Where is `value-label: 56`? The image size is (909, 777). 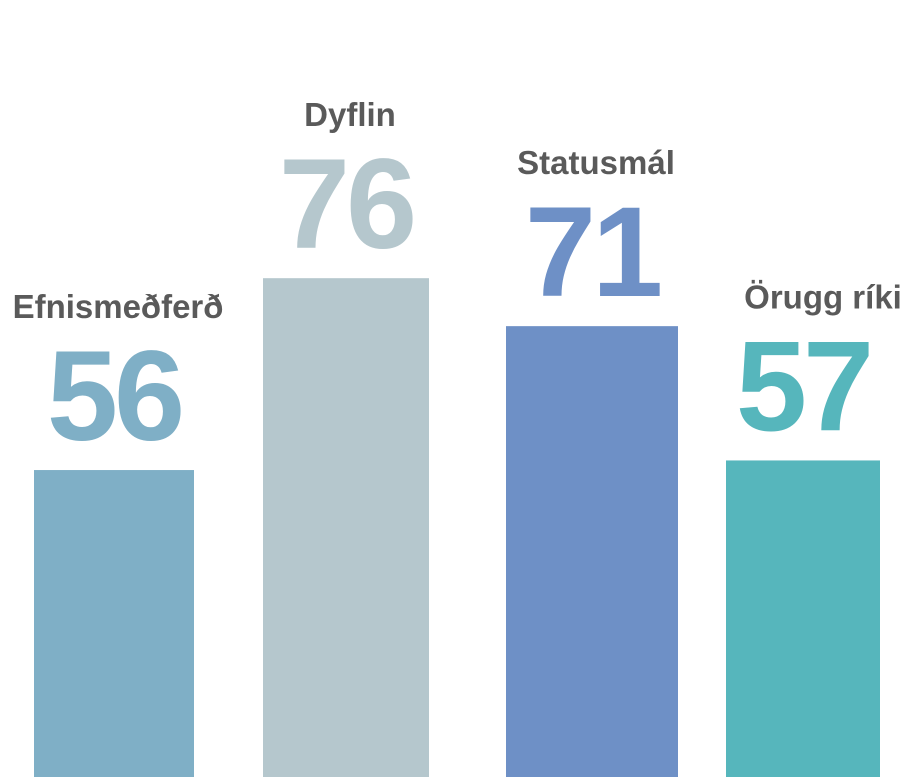
value-label: 56 is located at coordinates (114, 396).